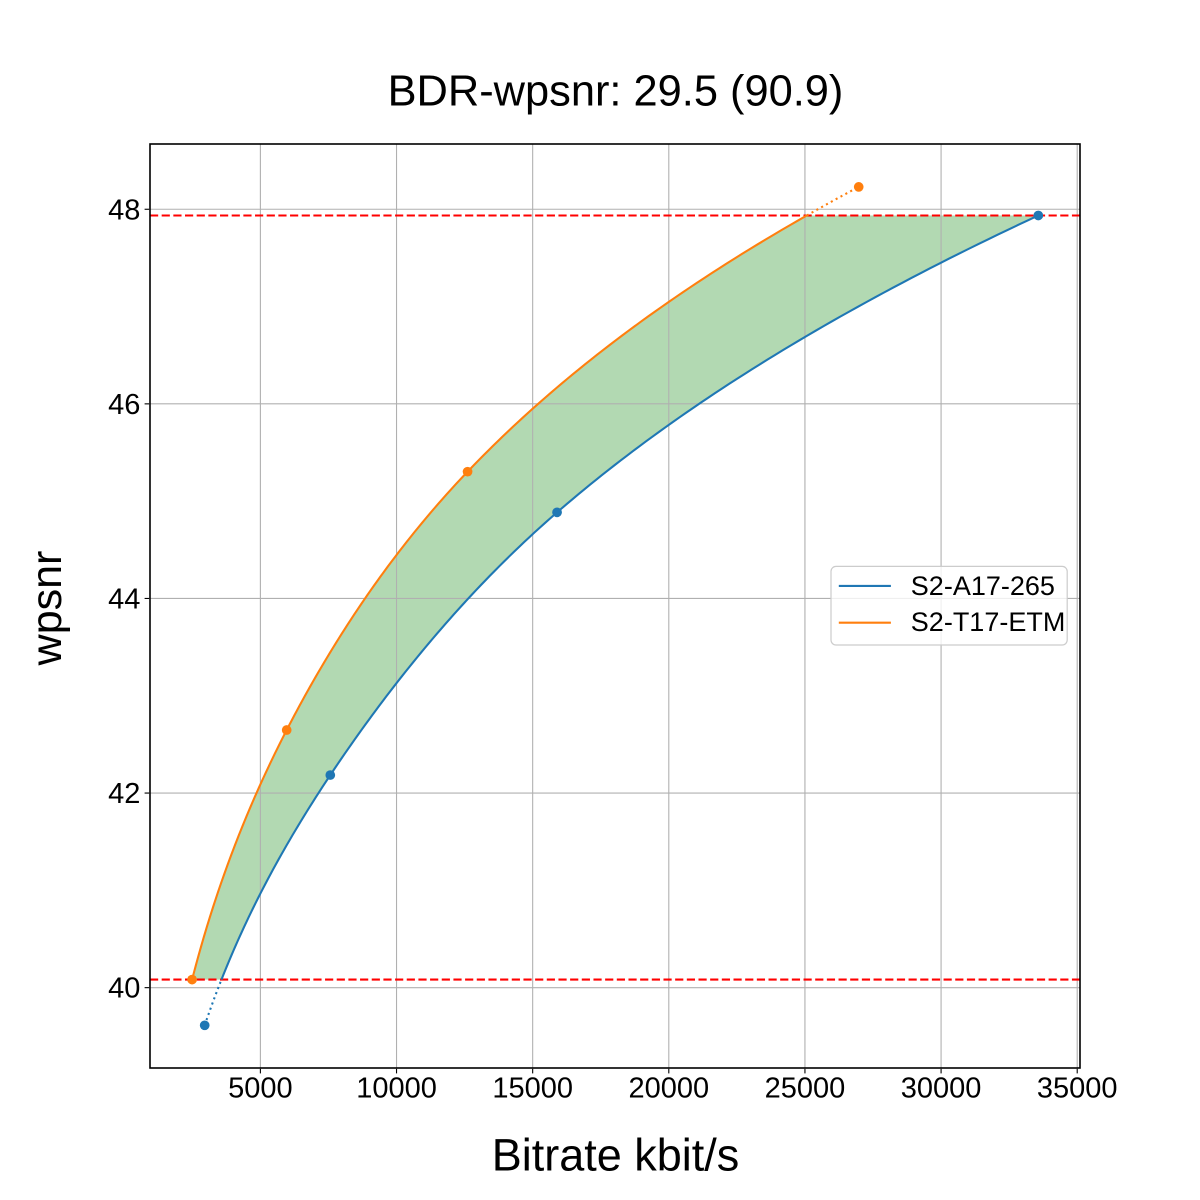  I want to click on svg-text: wpsnr, so click(47, 609).